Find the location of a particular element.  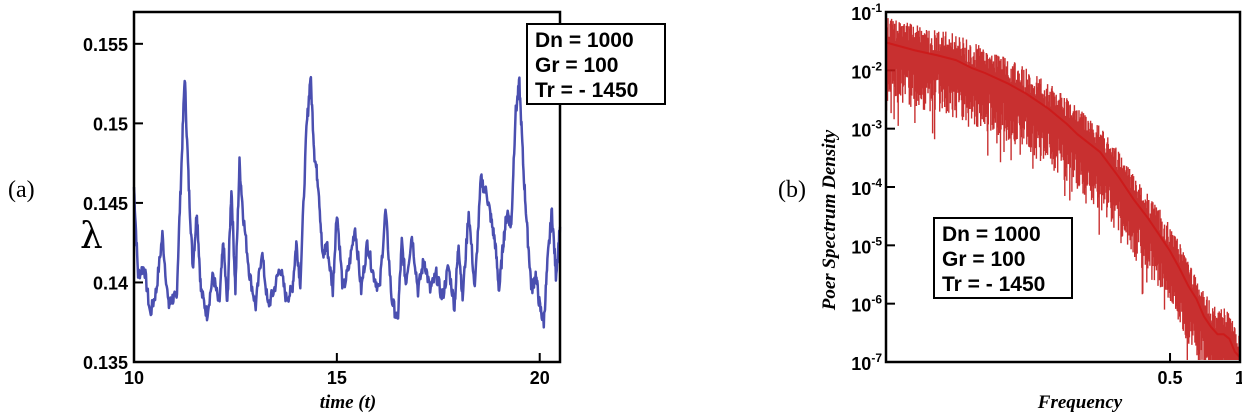

panel-a-x-tick-label: 15 is located at coordinates (337, 378).